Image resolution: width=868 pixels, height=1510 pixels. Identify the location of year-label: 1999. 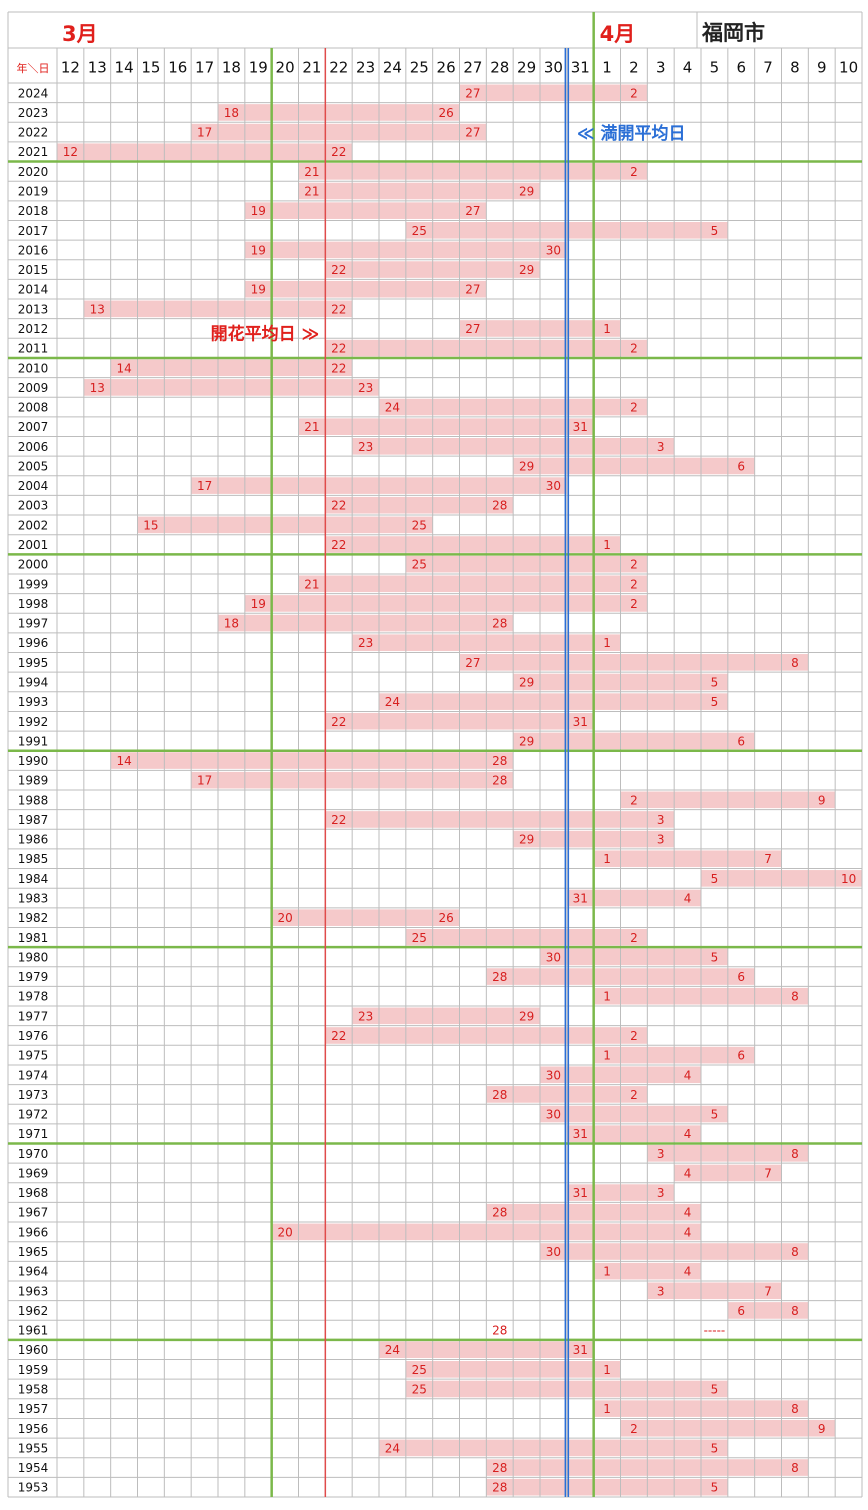
(33, 584).